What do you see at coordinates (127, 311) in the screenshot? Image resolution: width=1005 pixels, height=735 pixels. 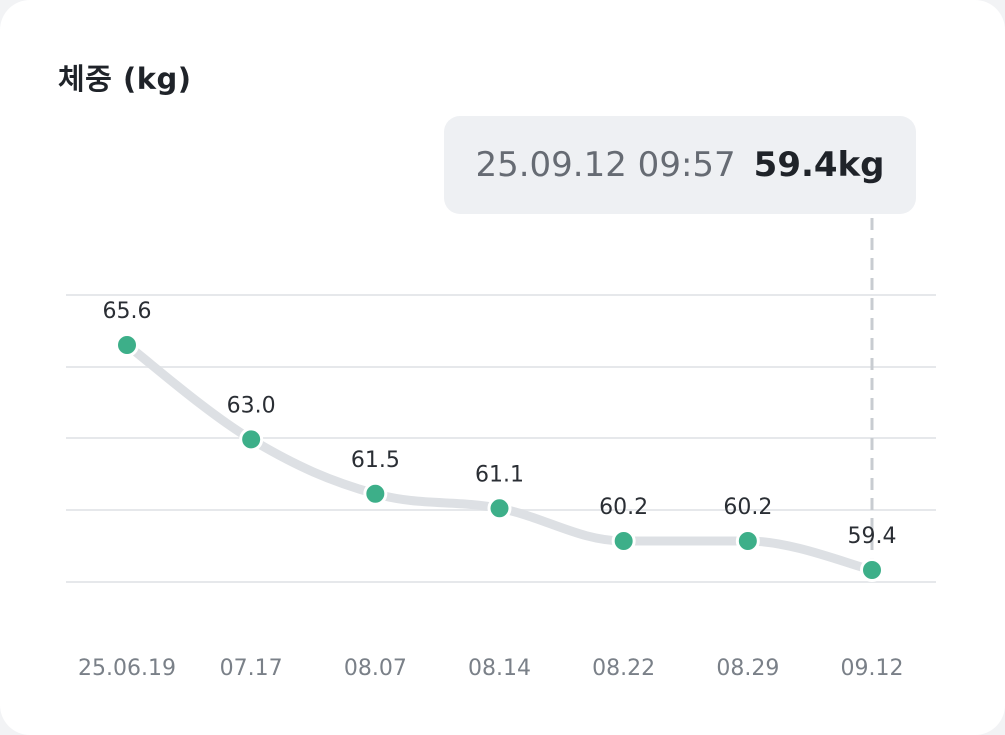 I see `data-label: 65.6` at bounding box center [127, 311].